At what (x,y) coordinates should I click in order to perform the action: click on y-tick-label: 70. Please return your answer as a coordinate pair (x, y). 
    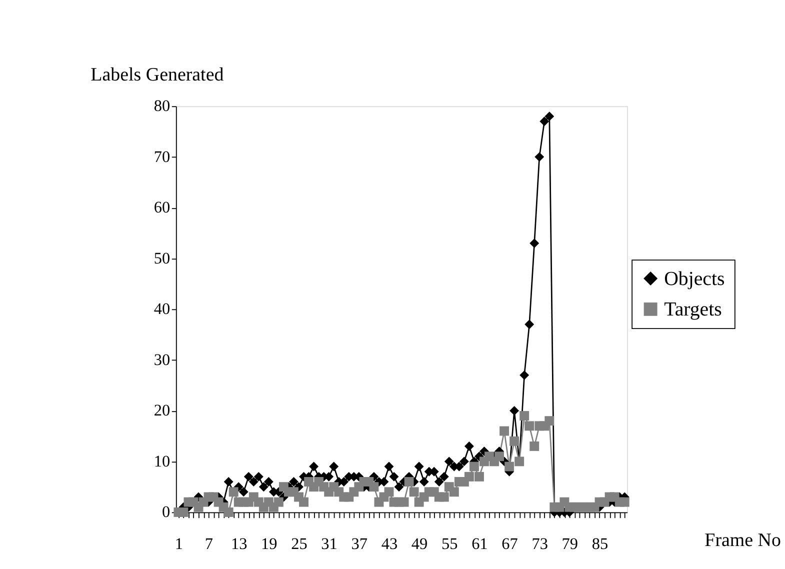
    Looking at the image, I should click on (162, 157).